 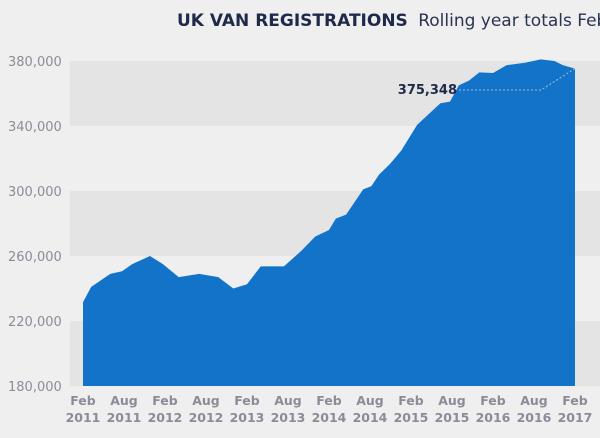 What do you see at coordinates (35, 127) in the screenshot?
I see `y-tick-label: 340,000` at bounding box center [35, 127].